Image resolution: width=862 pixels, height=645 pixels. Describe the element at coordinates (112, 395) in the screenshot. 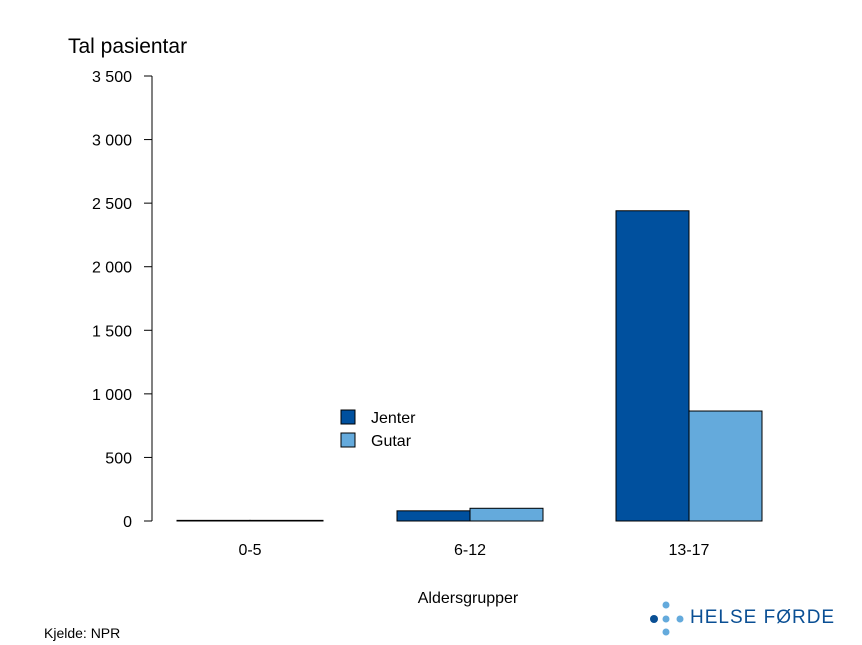

I see `y-tick-label: 1 000` at that location.